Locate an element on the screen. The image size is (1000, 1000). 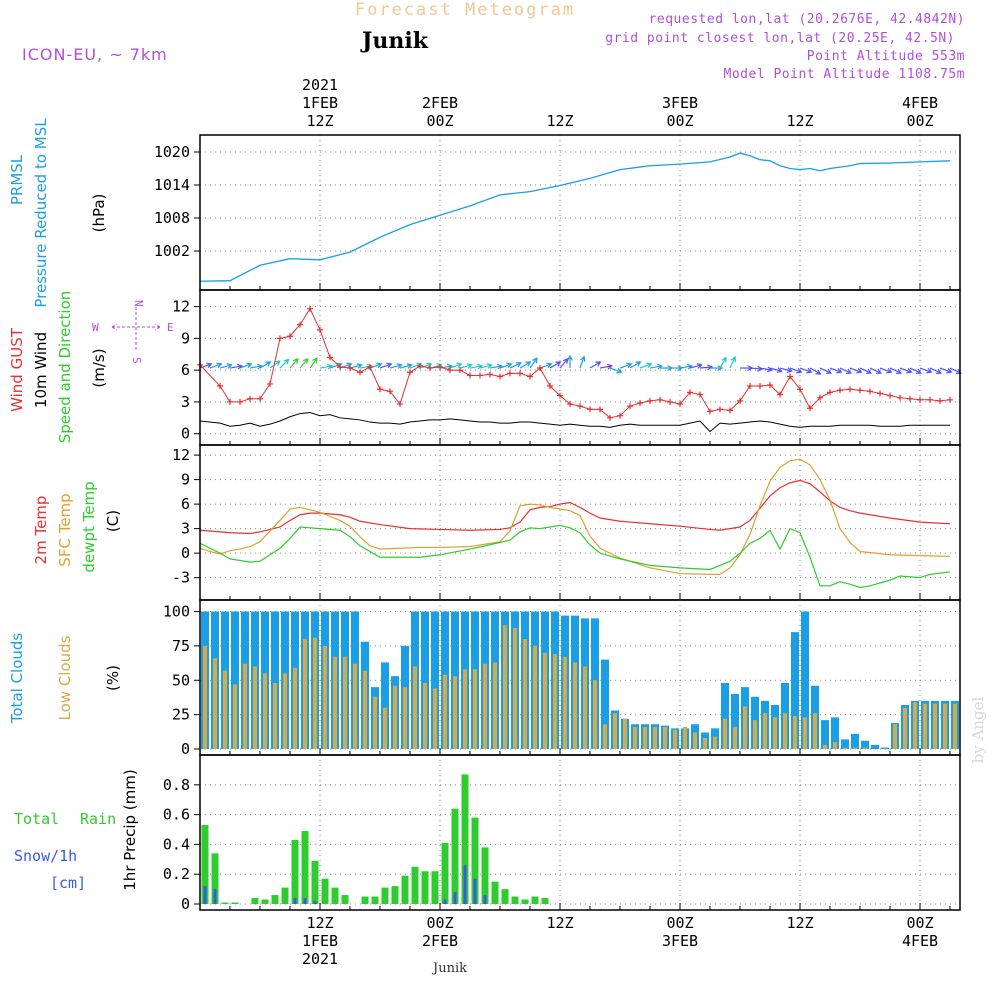
time-label-bottom: 2FEB is located at coordinates (440, 941).